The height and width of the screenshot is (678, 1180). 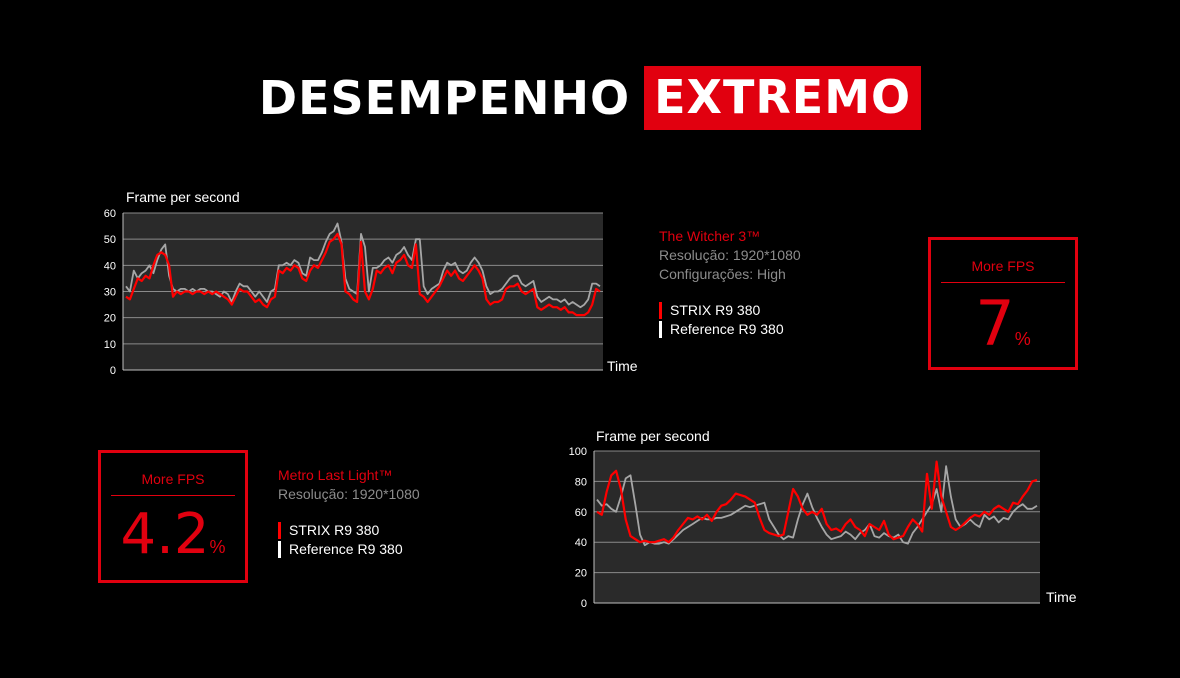 What do you see at coordinates (335, 475) in the screenshot?
I see `metro-game-name: Metro Last Light™` at bounding box center [335, 475].